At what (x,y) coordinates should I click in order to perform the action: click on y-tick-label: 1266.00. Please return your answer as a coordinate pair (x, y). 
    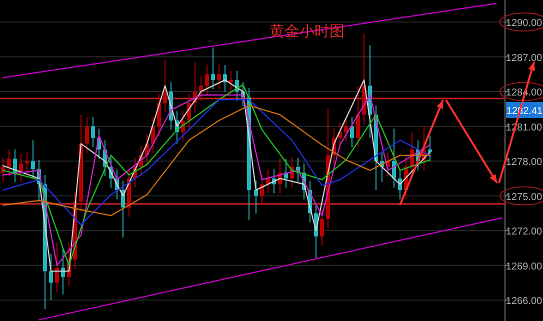
    Looking at the image, I should click on (524, 302).